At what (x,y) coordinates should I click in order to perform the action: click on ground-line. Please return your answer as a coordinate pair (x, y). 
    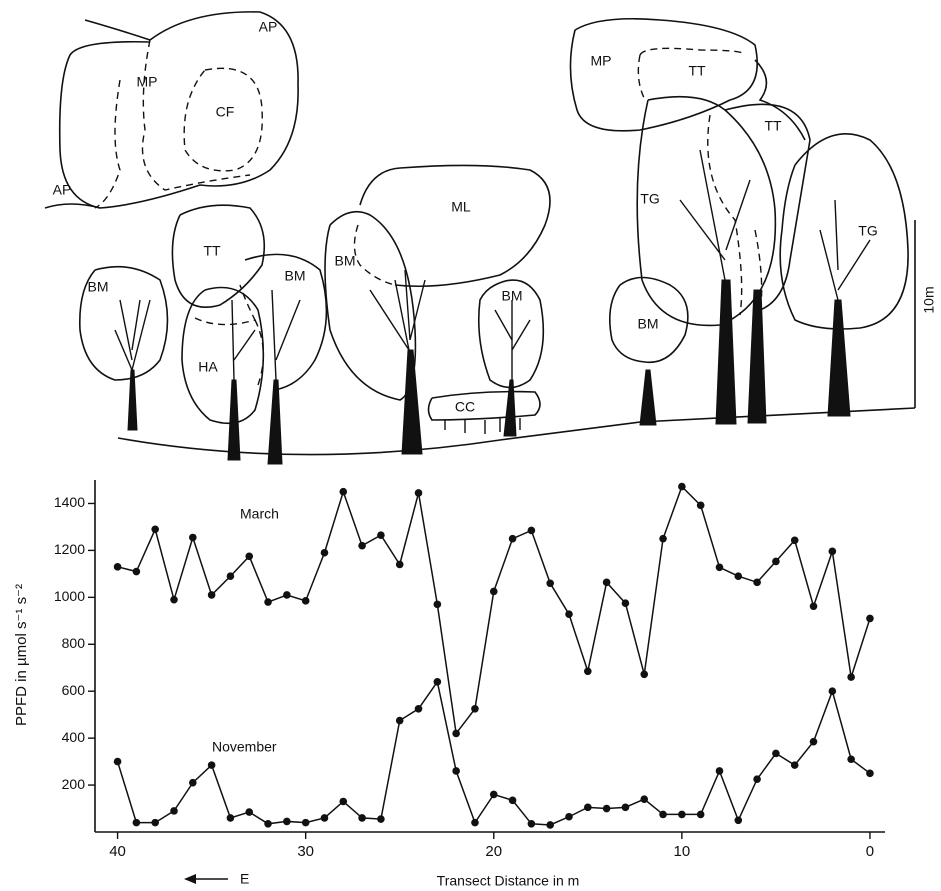
    Looking at the image, I should click on (516, 431).